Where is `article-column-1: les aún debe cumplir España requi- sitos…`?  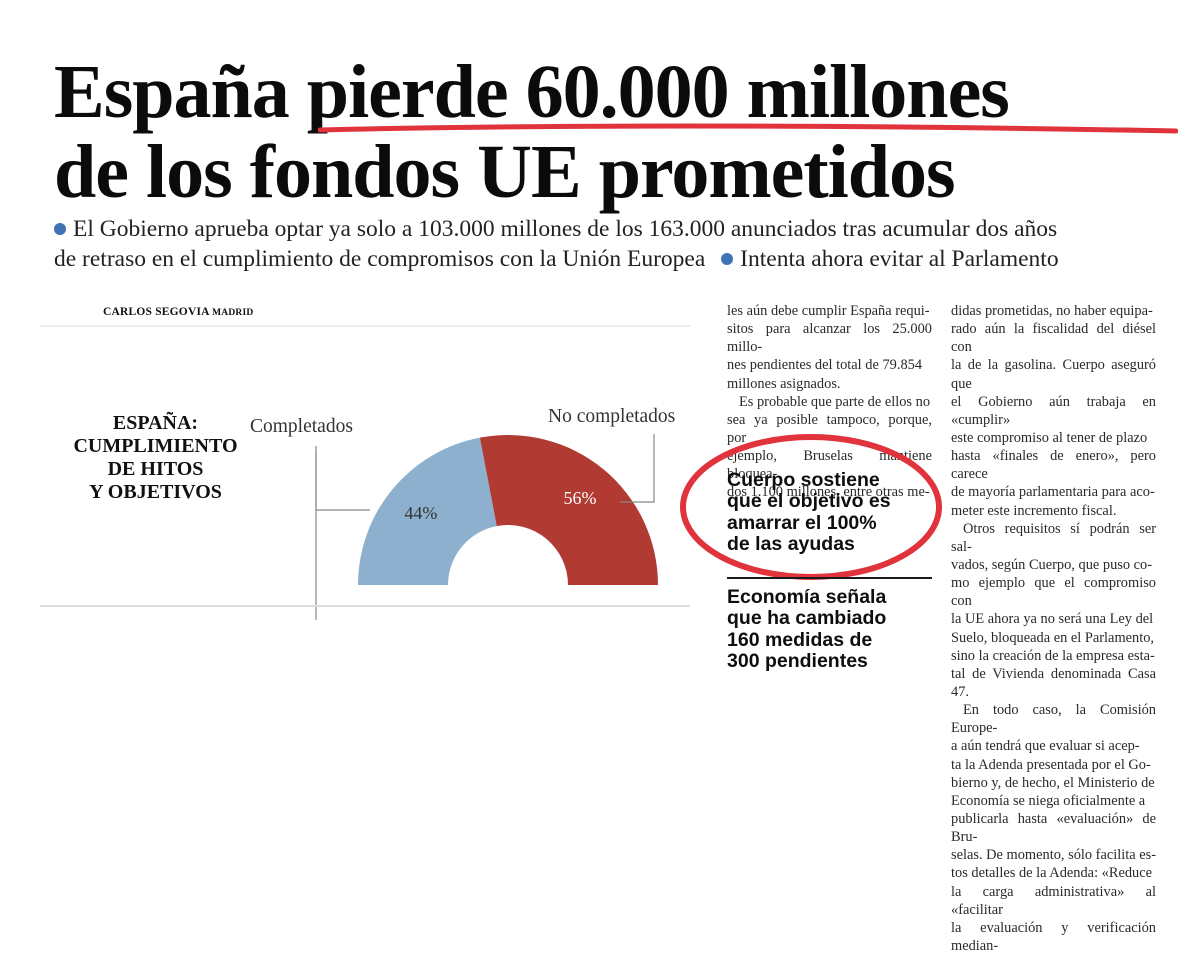 article-column-1: les aún debe cumplir España requi- sitos… is located at coordinates (829, 402).